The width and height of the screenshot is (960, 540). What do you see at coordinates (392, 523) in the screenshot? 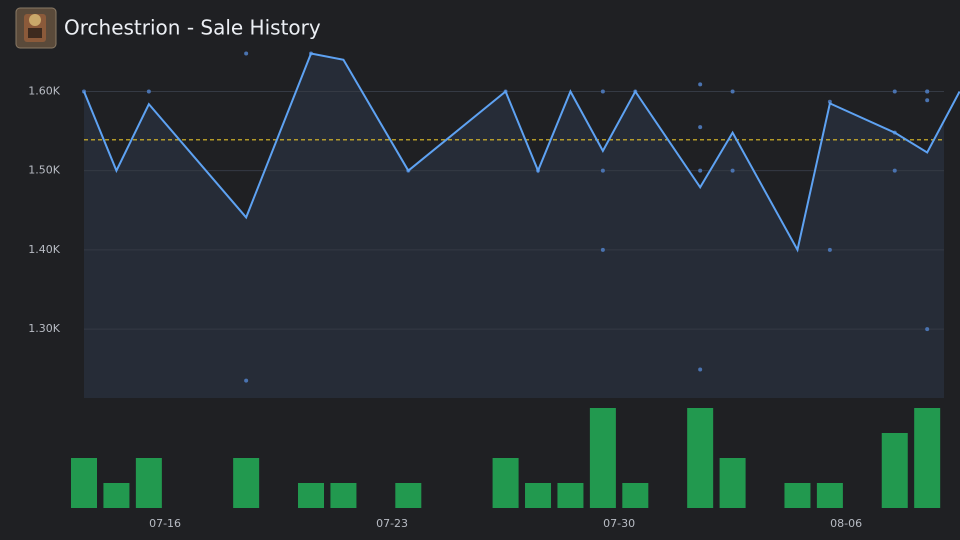
I see `x-tick-label: 07-23` at bounding box center [392, 523].